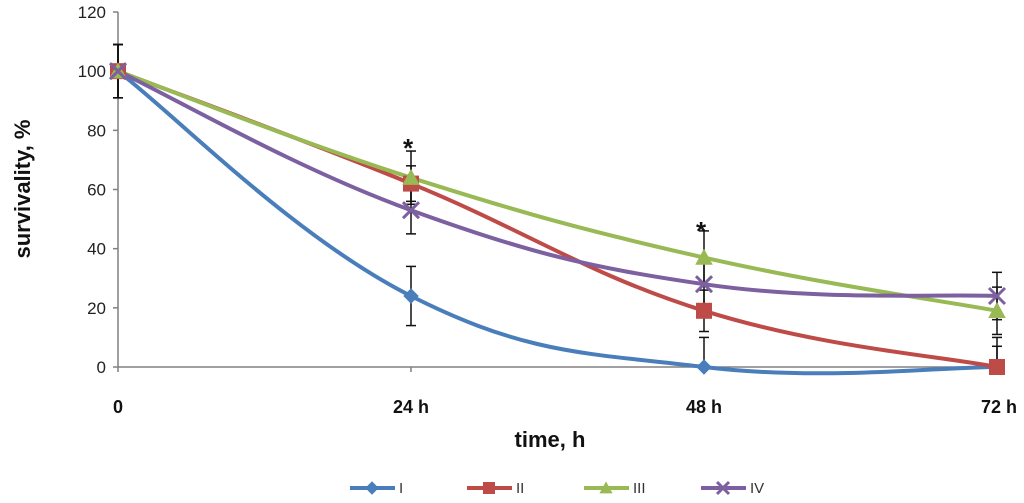  I want to click on x-axis: 0 24 h 48 h 72 h, so click(565, 391).